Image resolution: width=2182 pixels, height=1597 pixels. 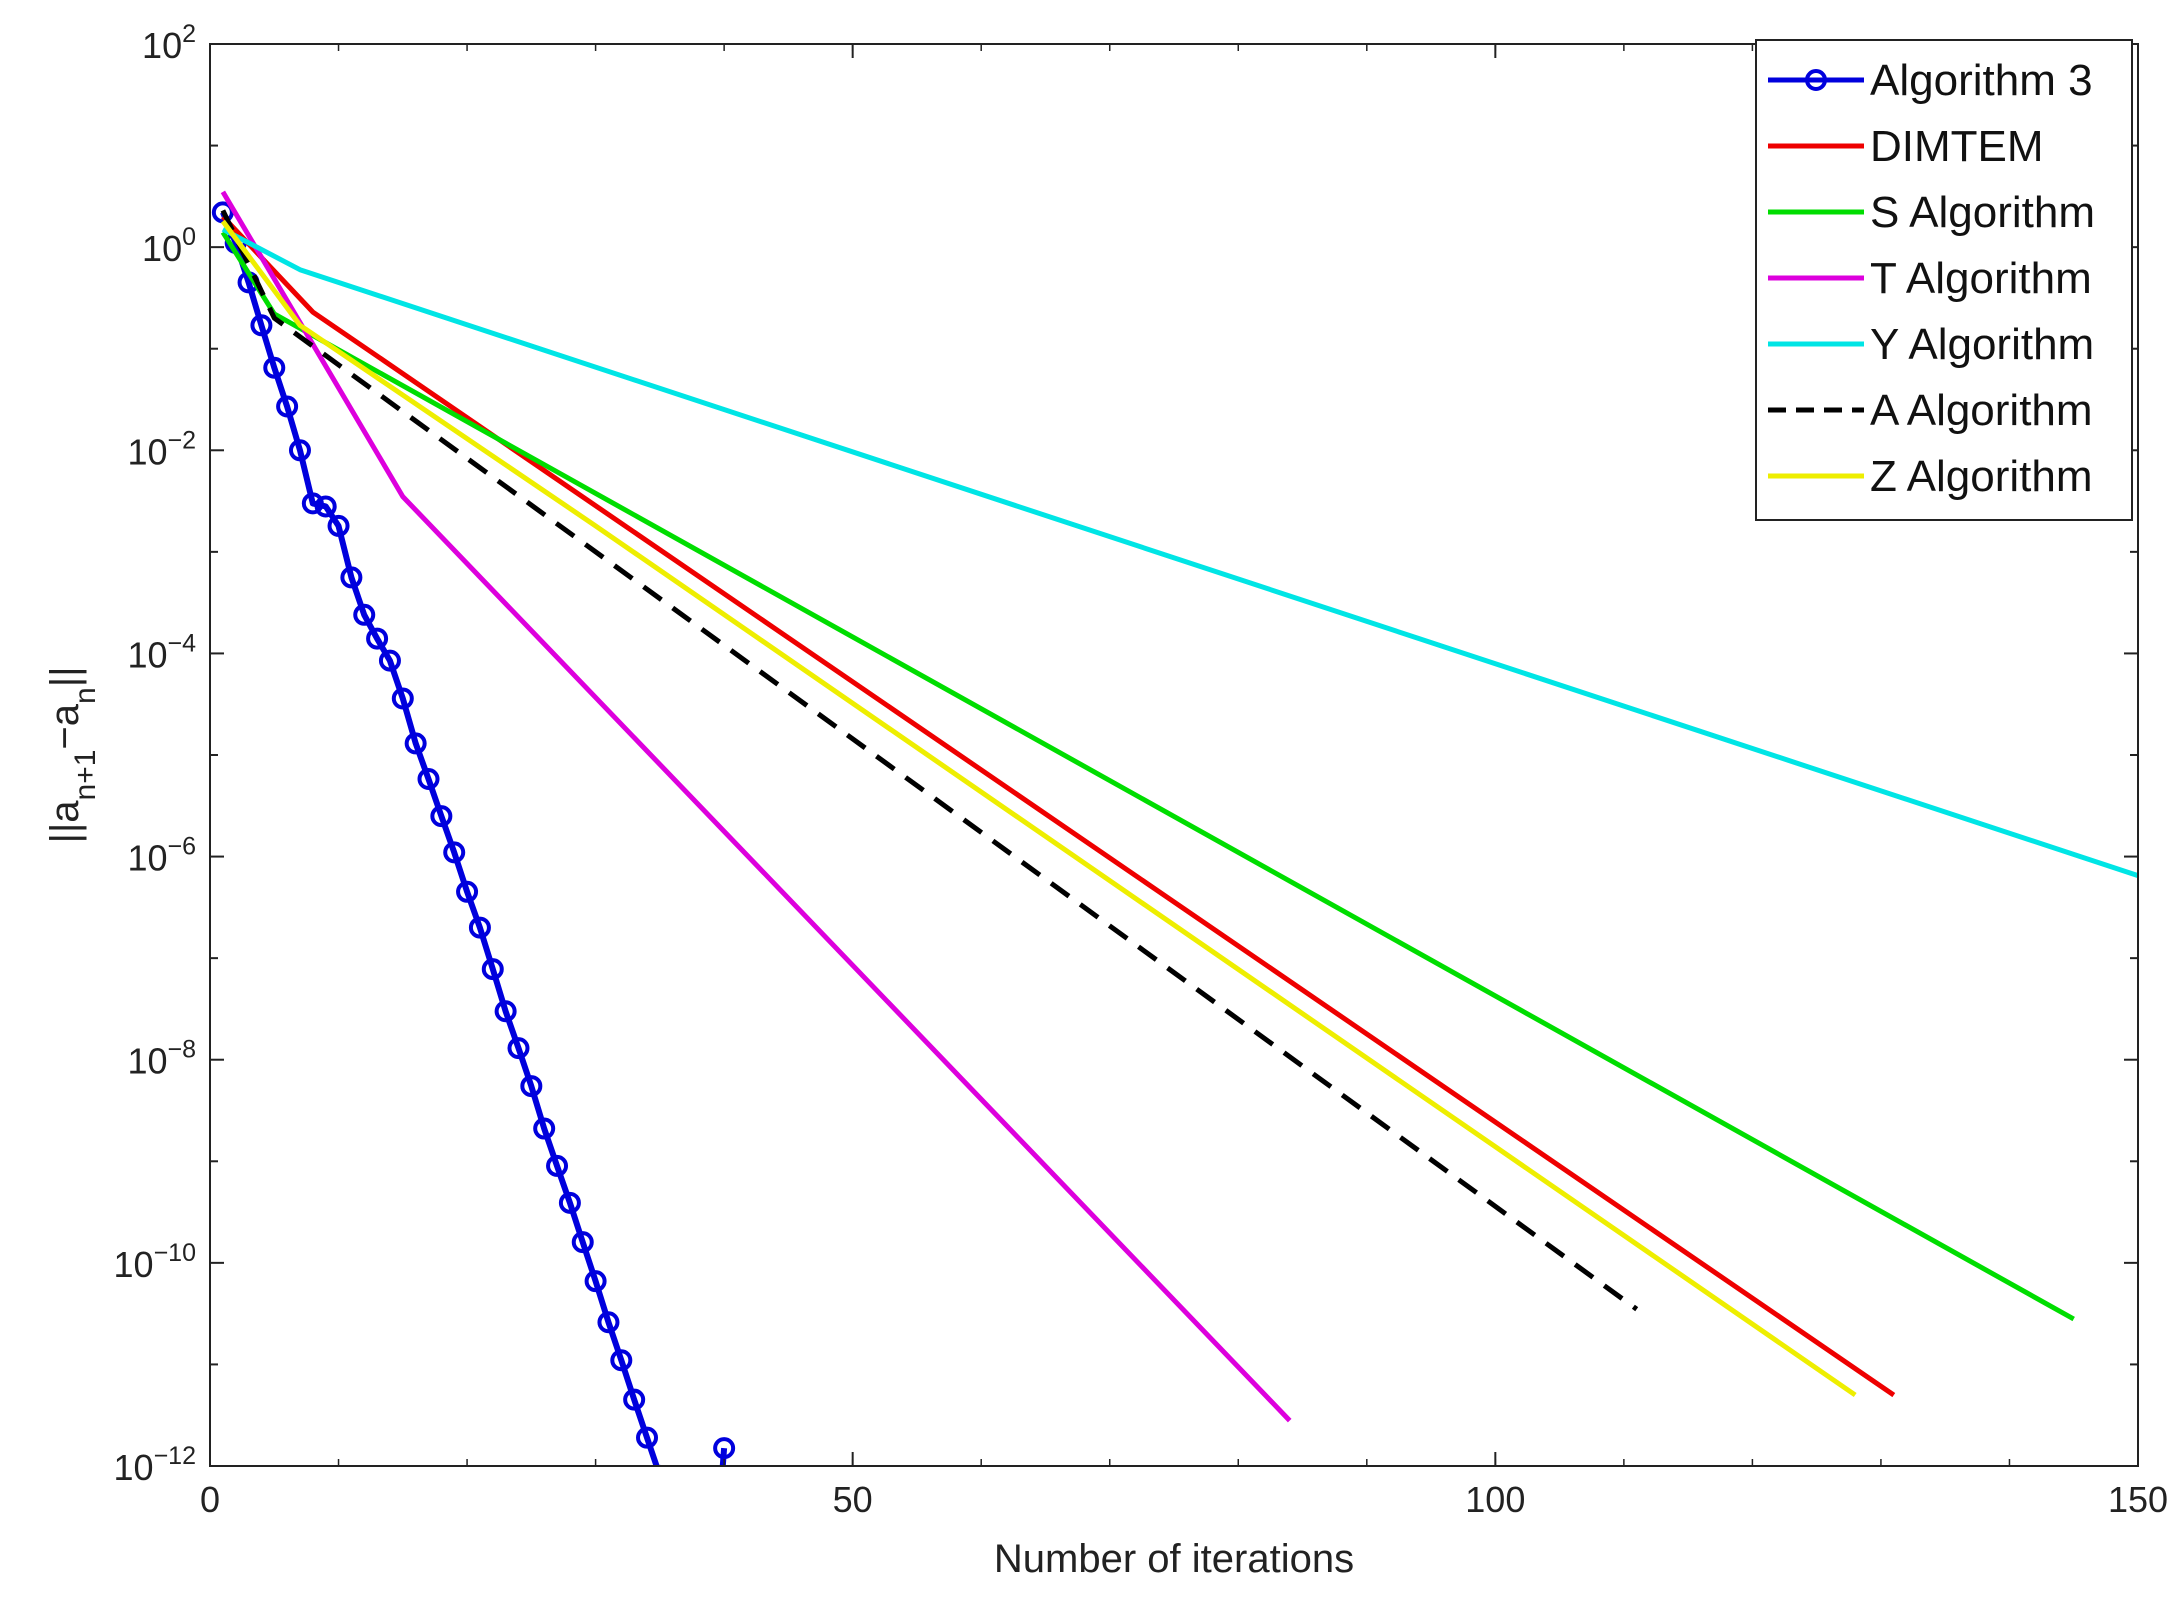 What do you see at coordinates (2138, 1499) in the screenshot?
I see `x-tick-label: 150` at bounding box center [2138, 1499].